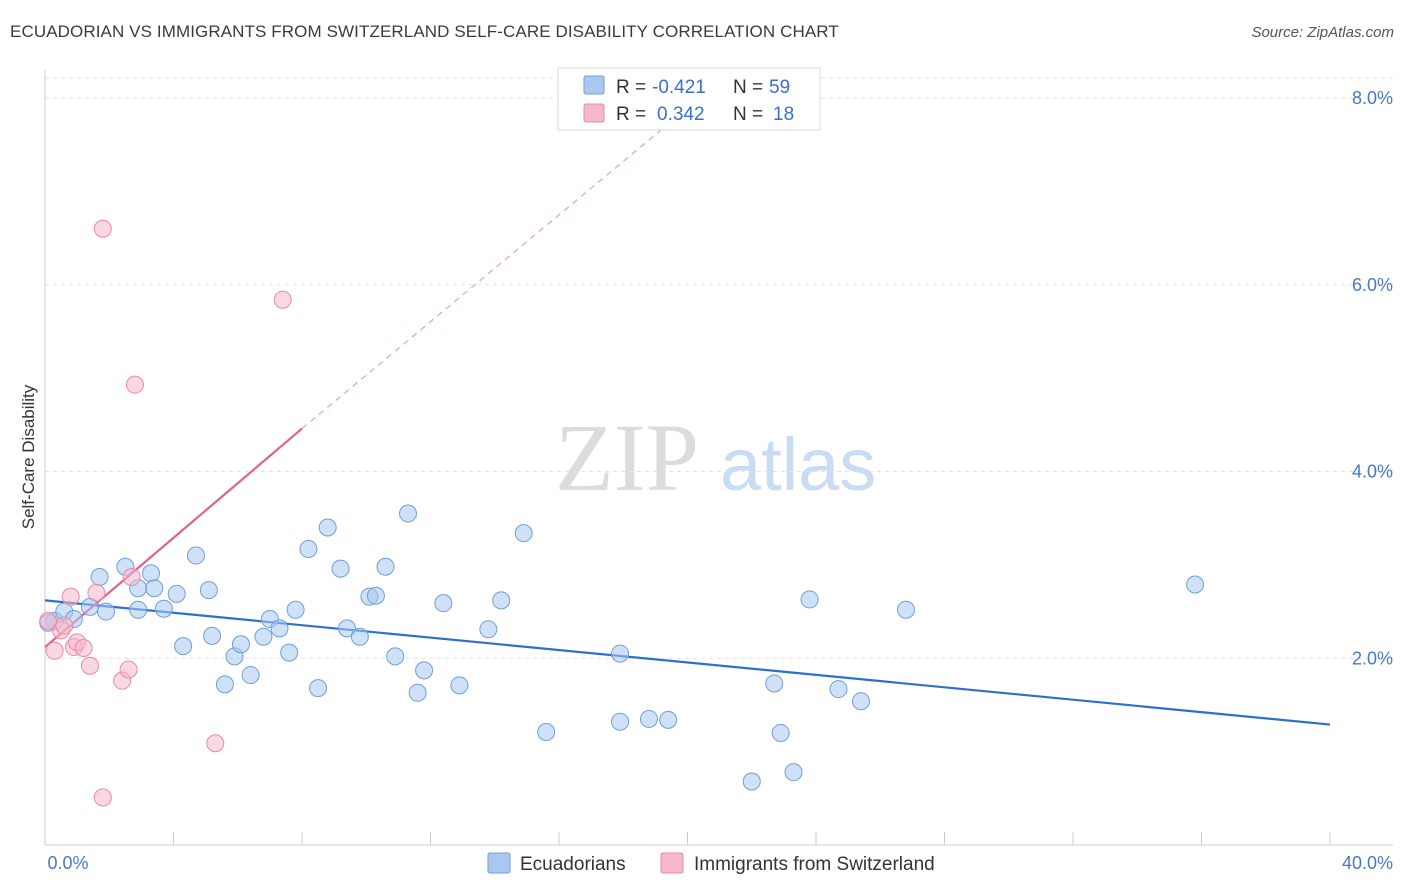 This screenshot has width=1406, height=892. Describe the element at coordinates (1372, 658) in the screenshot. I see `y-tick-label-0: 2.0%` at that location.